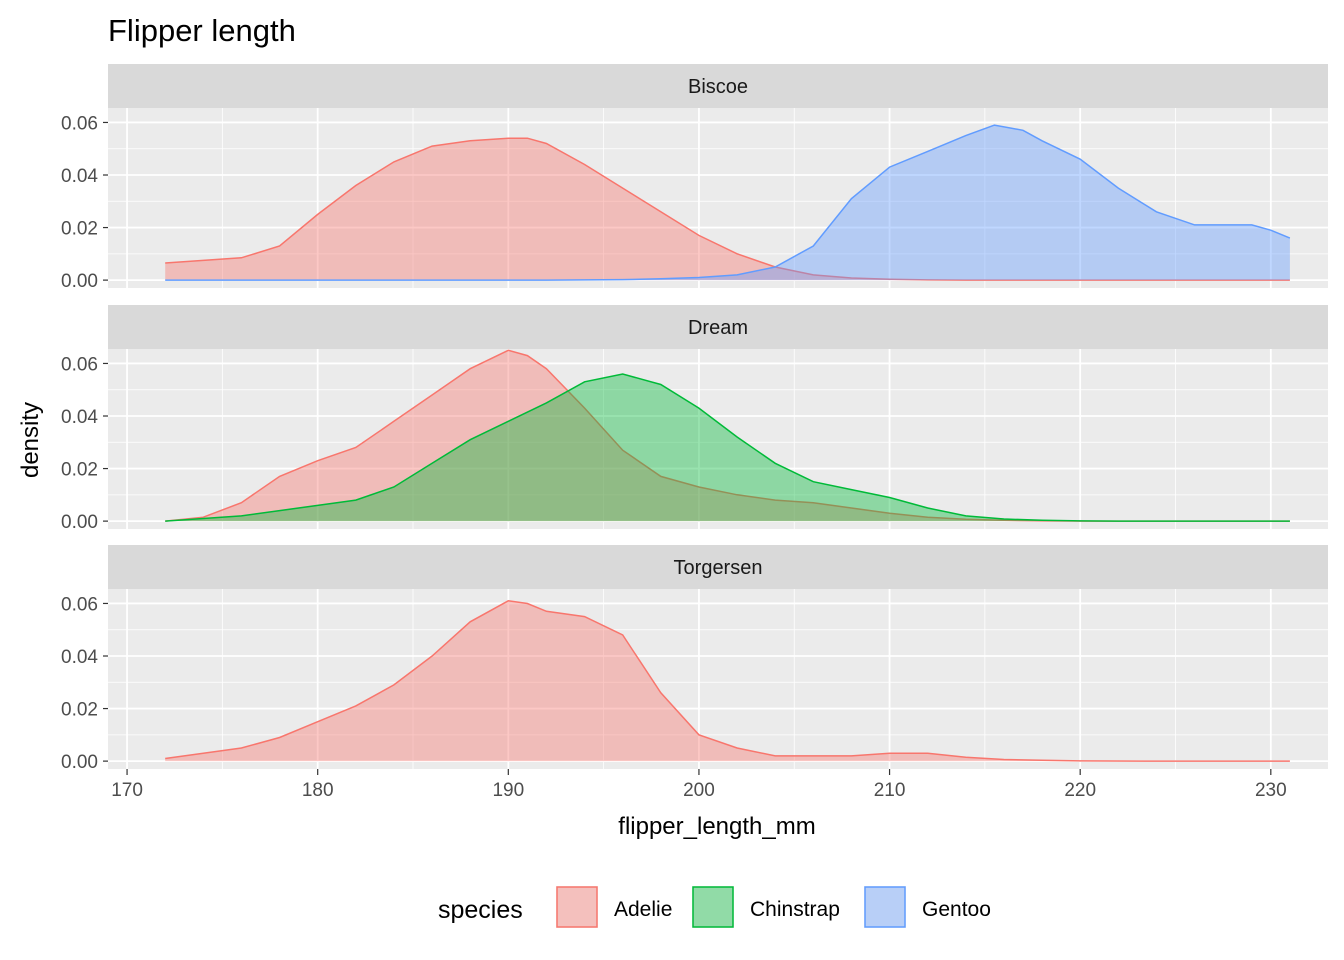 The image size is (1344, 960). What do you see at coordinates (643, 909) in the screenshot?
I see `legend-label-adelie: Adelie` at bounding box center [643, 909].